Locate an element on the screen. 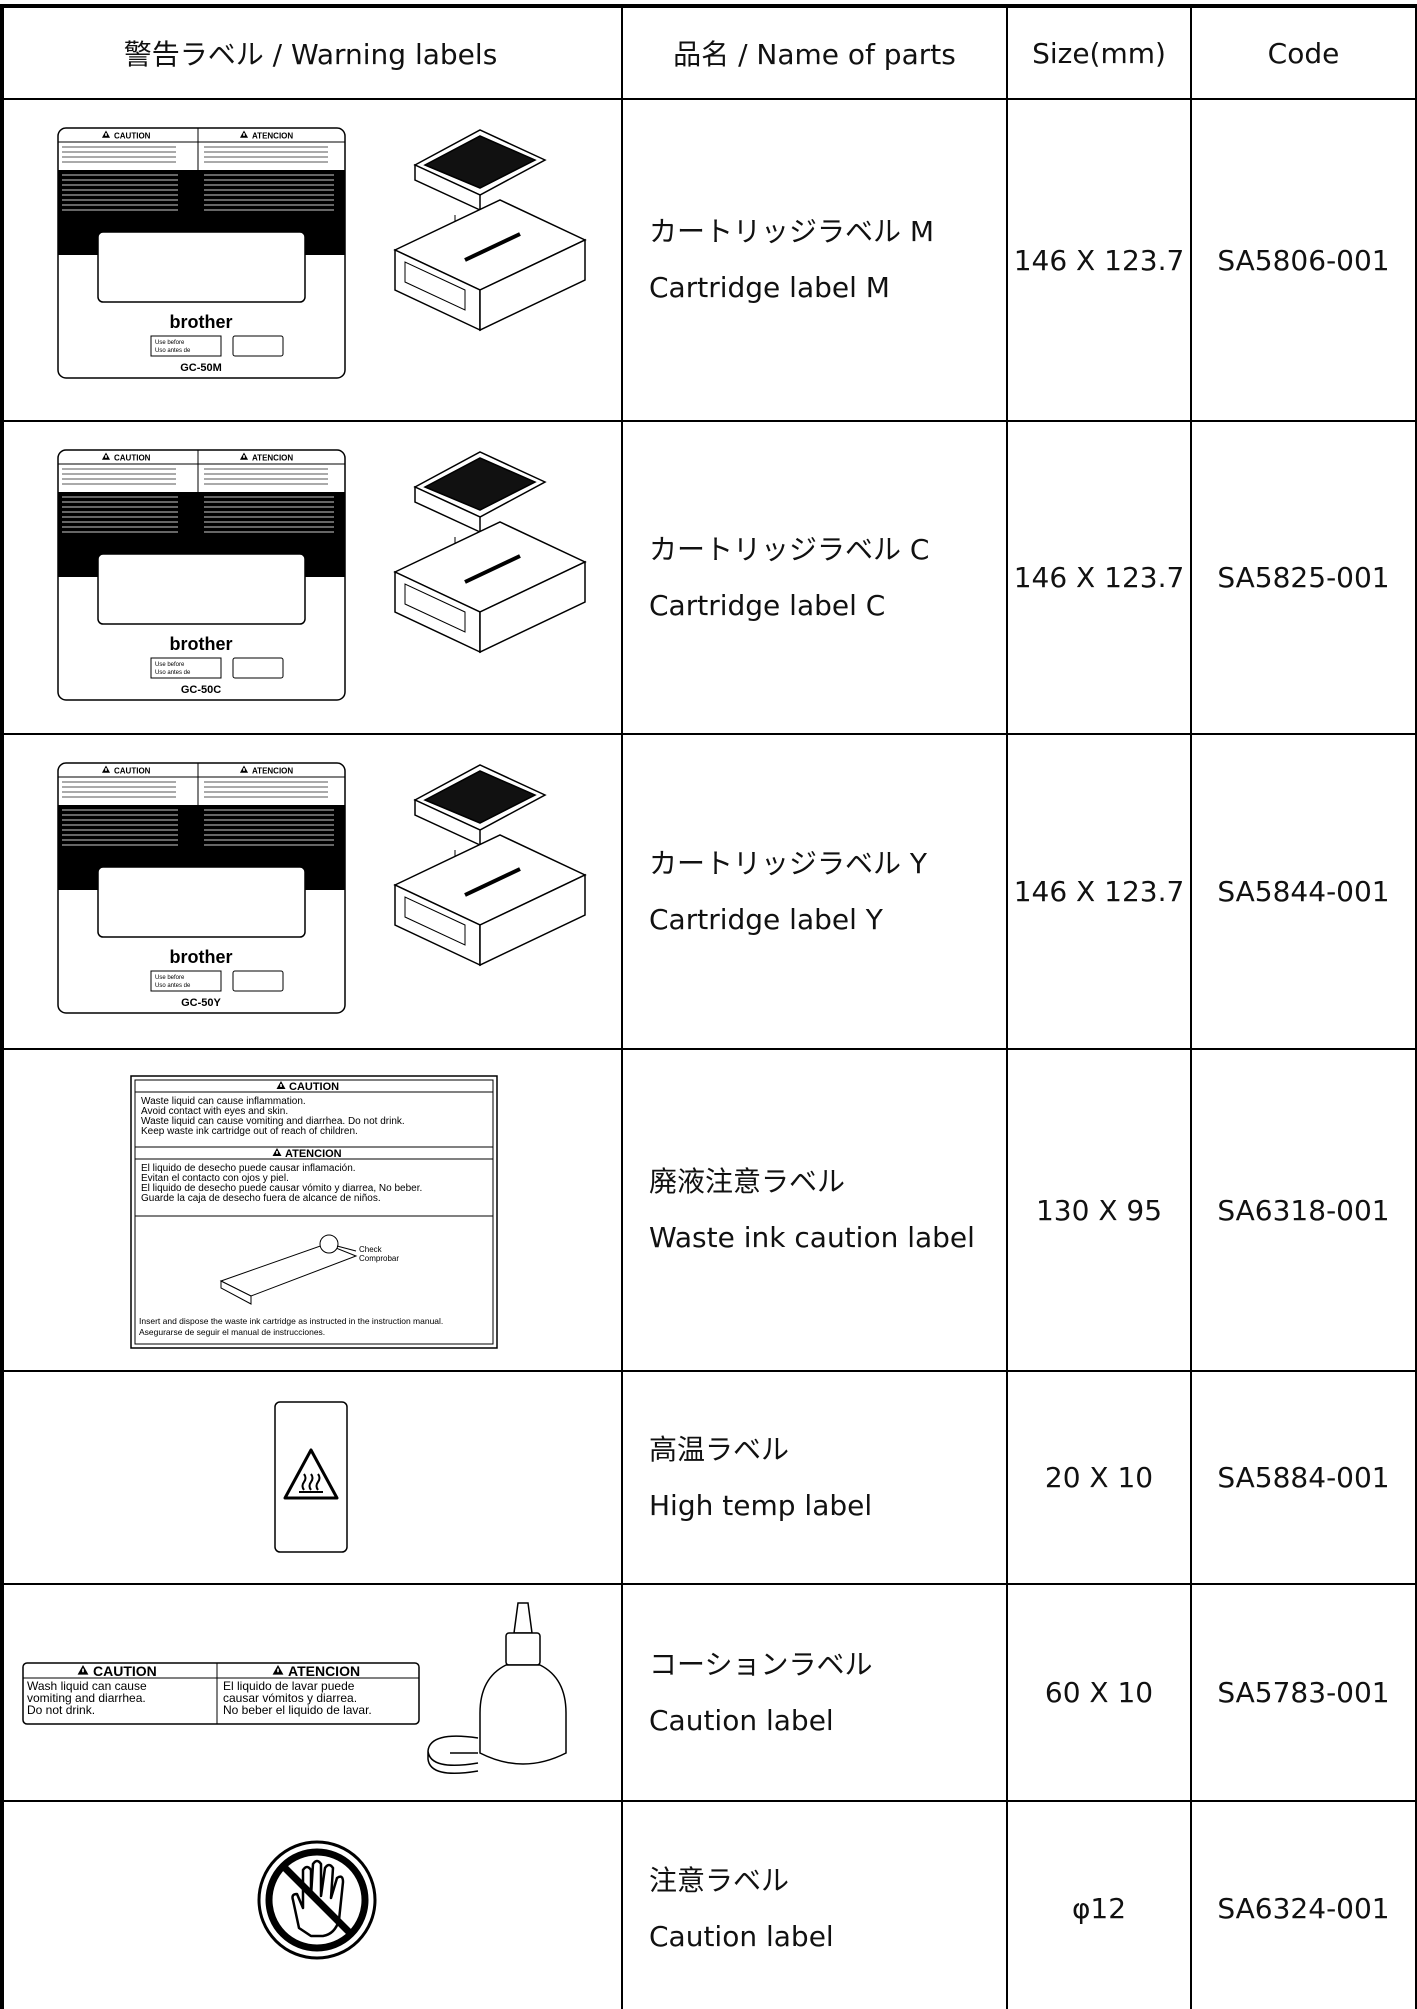 The width and height of the screenshot is (1417, 2009). model: GC-50M is located at coordinates (201, 368).